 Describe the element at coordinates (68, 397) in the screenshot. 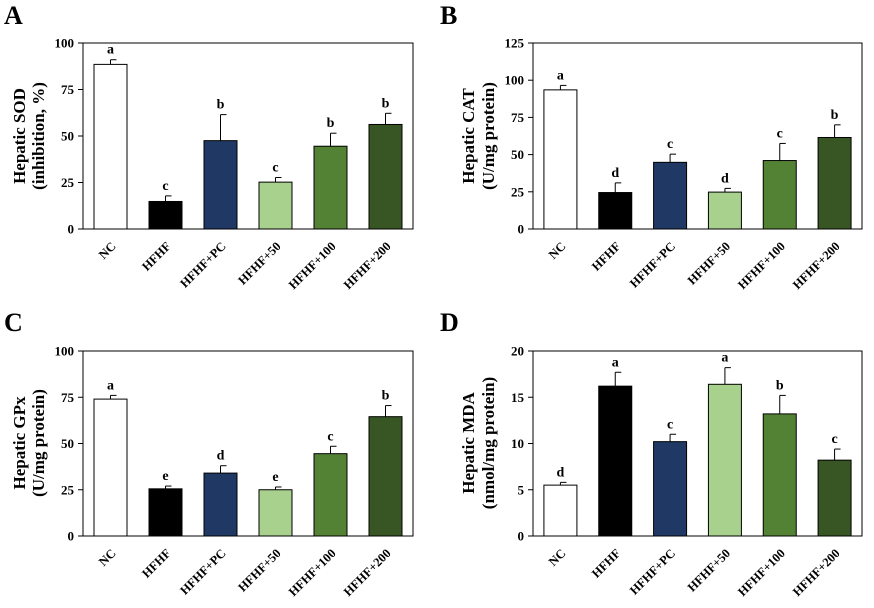

I see `panel-c-ytick-label: 75` at that location.